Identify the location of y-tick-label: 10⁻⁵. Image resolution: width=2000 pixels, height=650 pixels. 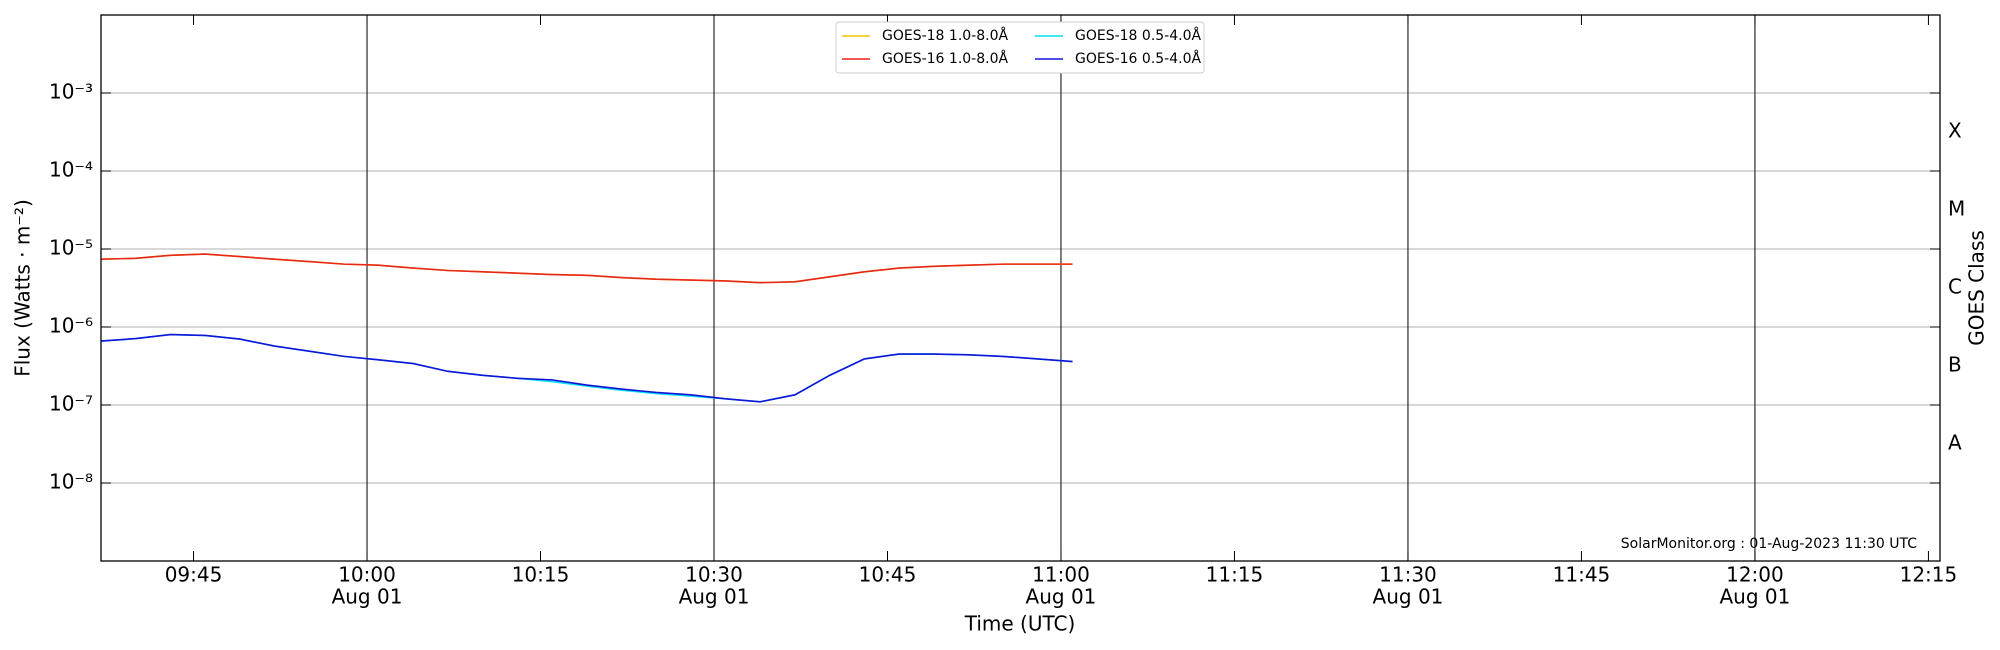
(71, 248).